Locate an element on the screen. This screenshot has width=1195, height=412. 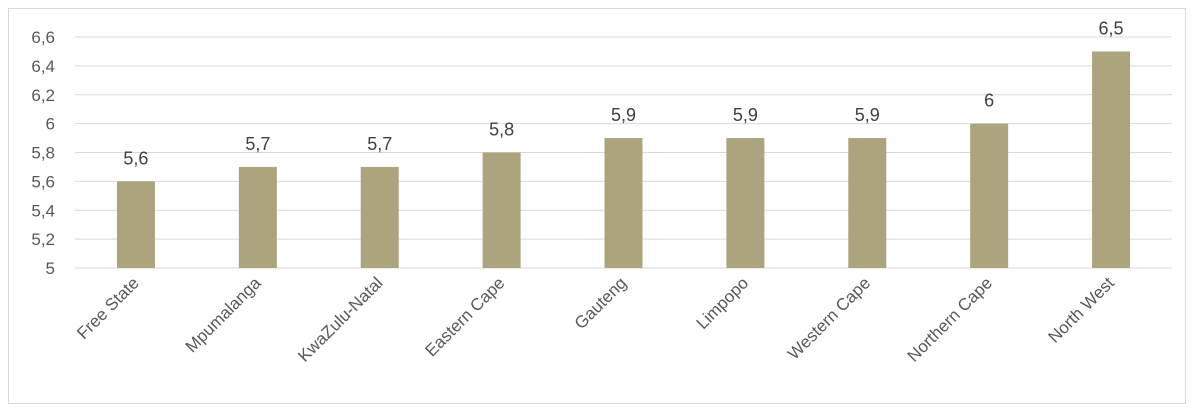
data-label: 6 is located at coordinates (989, 101).